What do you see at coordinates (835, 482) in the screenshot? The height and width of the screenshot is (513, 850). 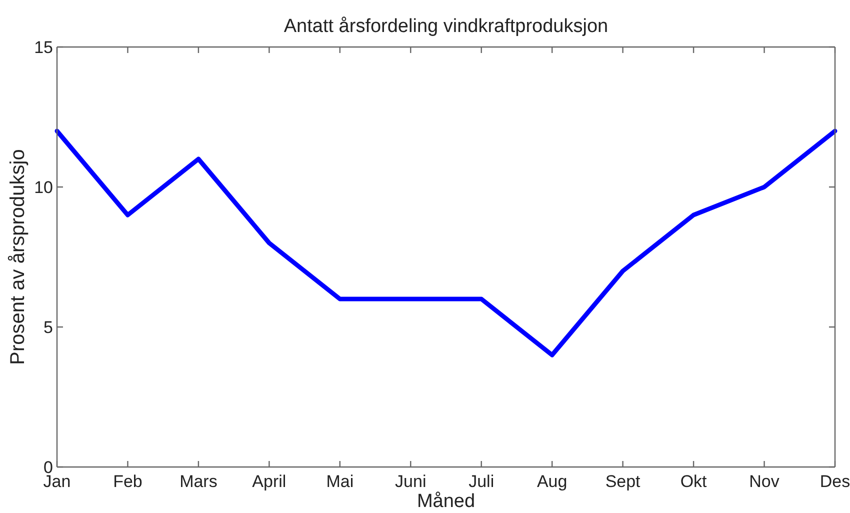 I see `x-tick-label: Des` at bounding box center [835, 482].